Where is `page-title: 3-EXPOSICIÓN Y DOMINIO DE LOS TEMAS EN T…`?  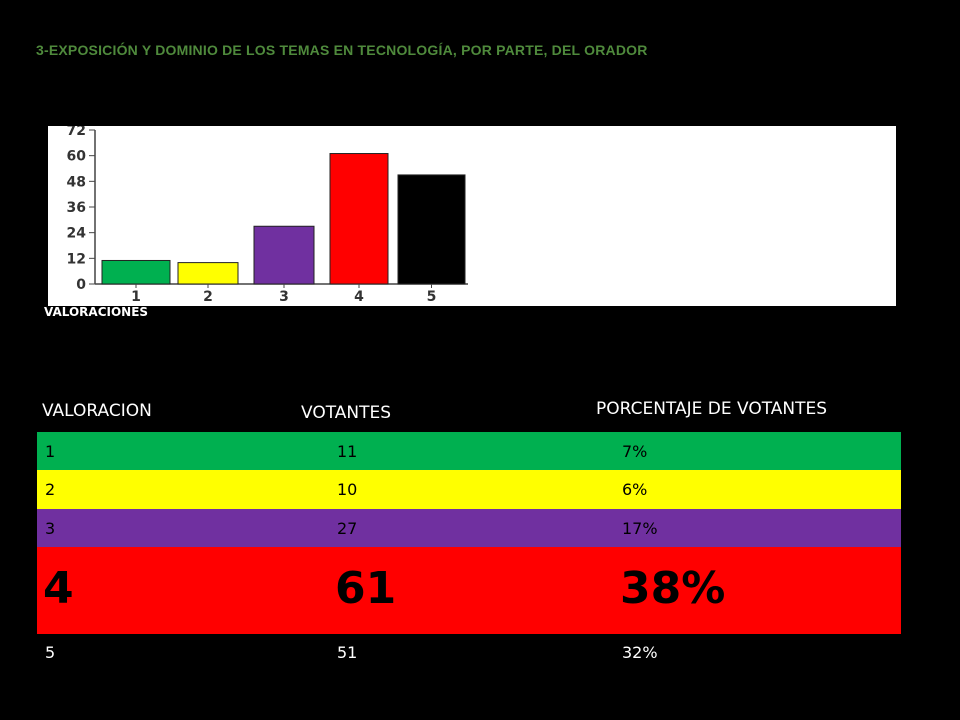 page-title: 3-EXPOSICIÓN Y DOMINIO DE LOS TEMAS EN T… is located at coordinates (342, 50).